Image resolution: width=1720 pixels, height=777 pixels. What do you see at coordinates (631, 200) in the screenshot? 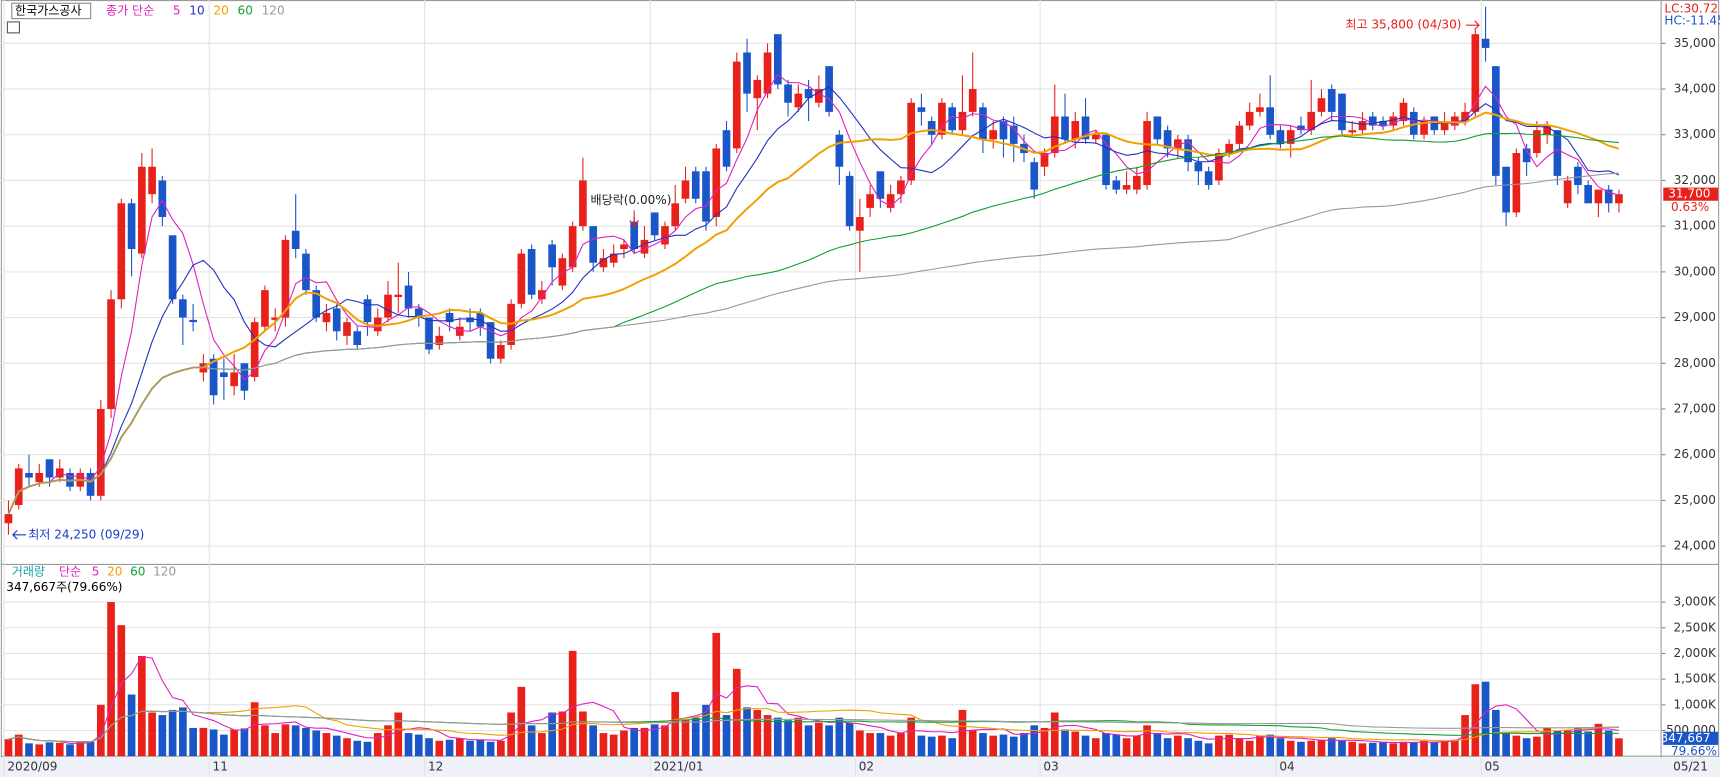
I see `dividend-note: 배당락(0.00%)` at bounding box center [631, 200].